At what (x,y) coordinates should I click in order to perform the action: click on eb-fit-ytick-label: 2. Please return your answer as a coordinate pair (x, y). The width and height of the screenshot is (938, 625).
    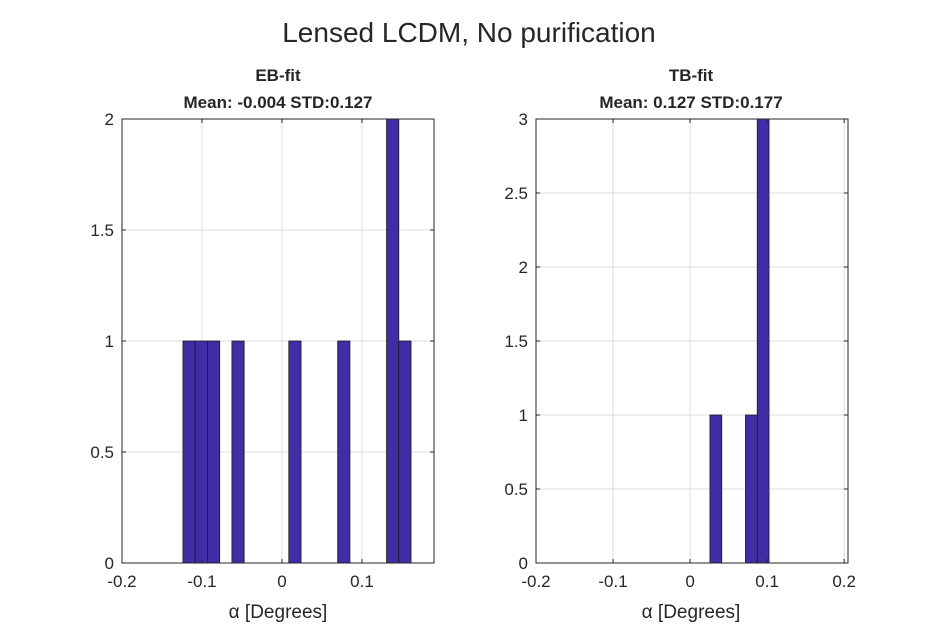
    Looking at the image, I should click on (109, 119).